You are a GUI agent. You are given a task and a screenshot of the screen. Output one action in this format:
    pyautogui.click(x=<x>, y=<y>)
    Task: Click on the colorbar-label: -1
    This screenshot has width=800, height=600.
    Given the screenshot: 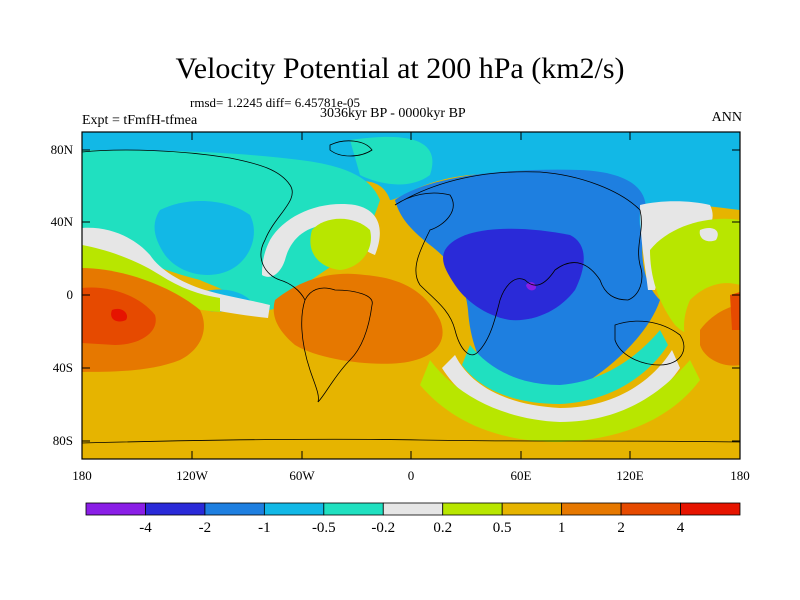 What is the action you would take?
    pyautogui.click(x=264, y=528)
    